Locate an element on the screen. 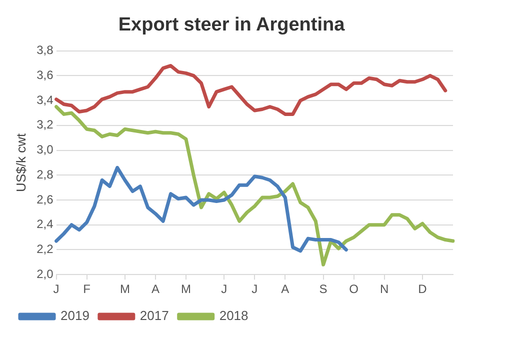 The width and height of the screenshot is (513, 337). x-tick-label: D is located at coordinates (423, 289).